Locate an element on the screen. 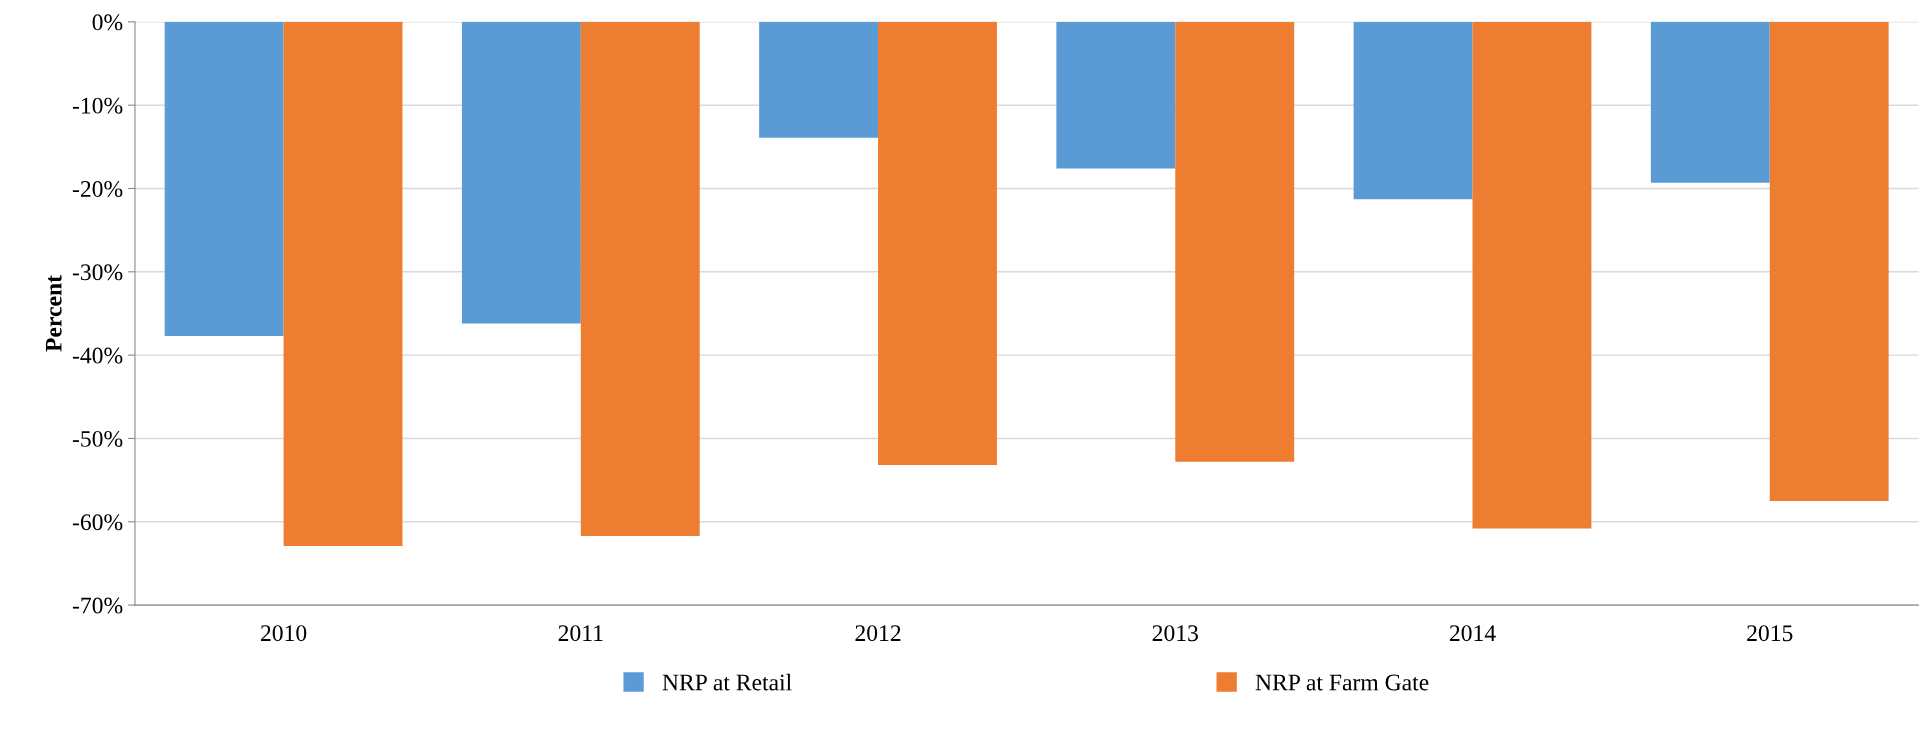  legend-label: NRP at Farm Gate is located at coordinates (1342, 682).